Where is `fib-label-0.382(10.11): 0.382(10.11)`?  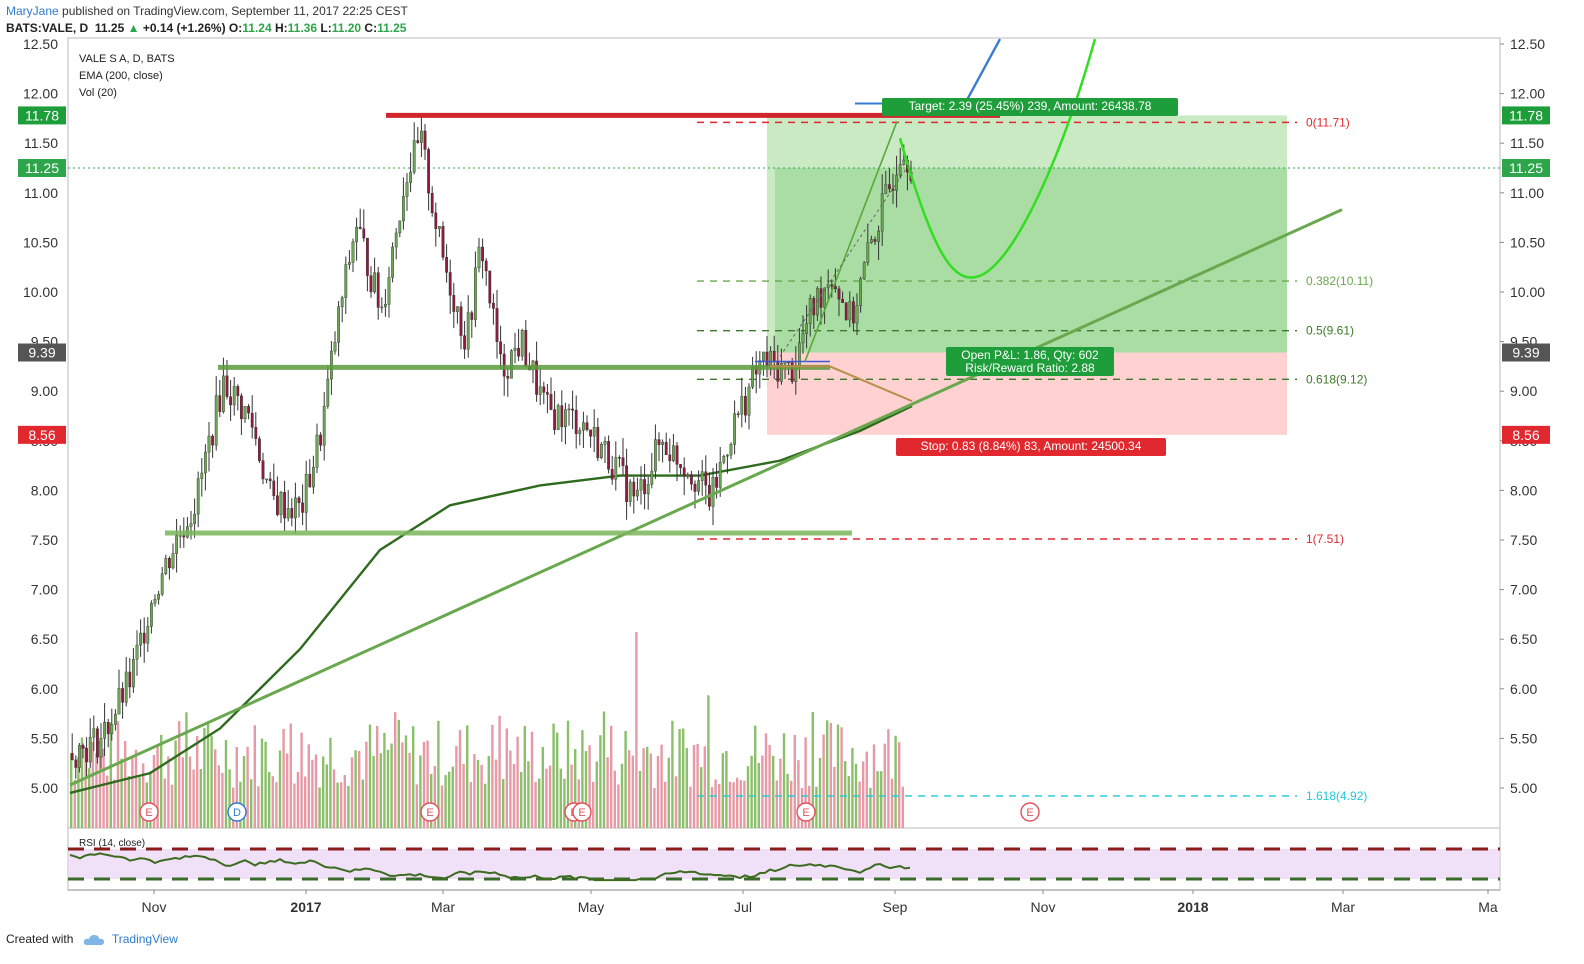 fib-label-0.382(10.11): 0.382(10.11) is located at coordinates (1339, 281).